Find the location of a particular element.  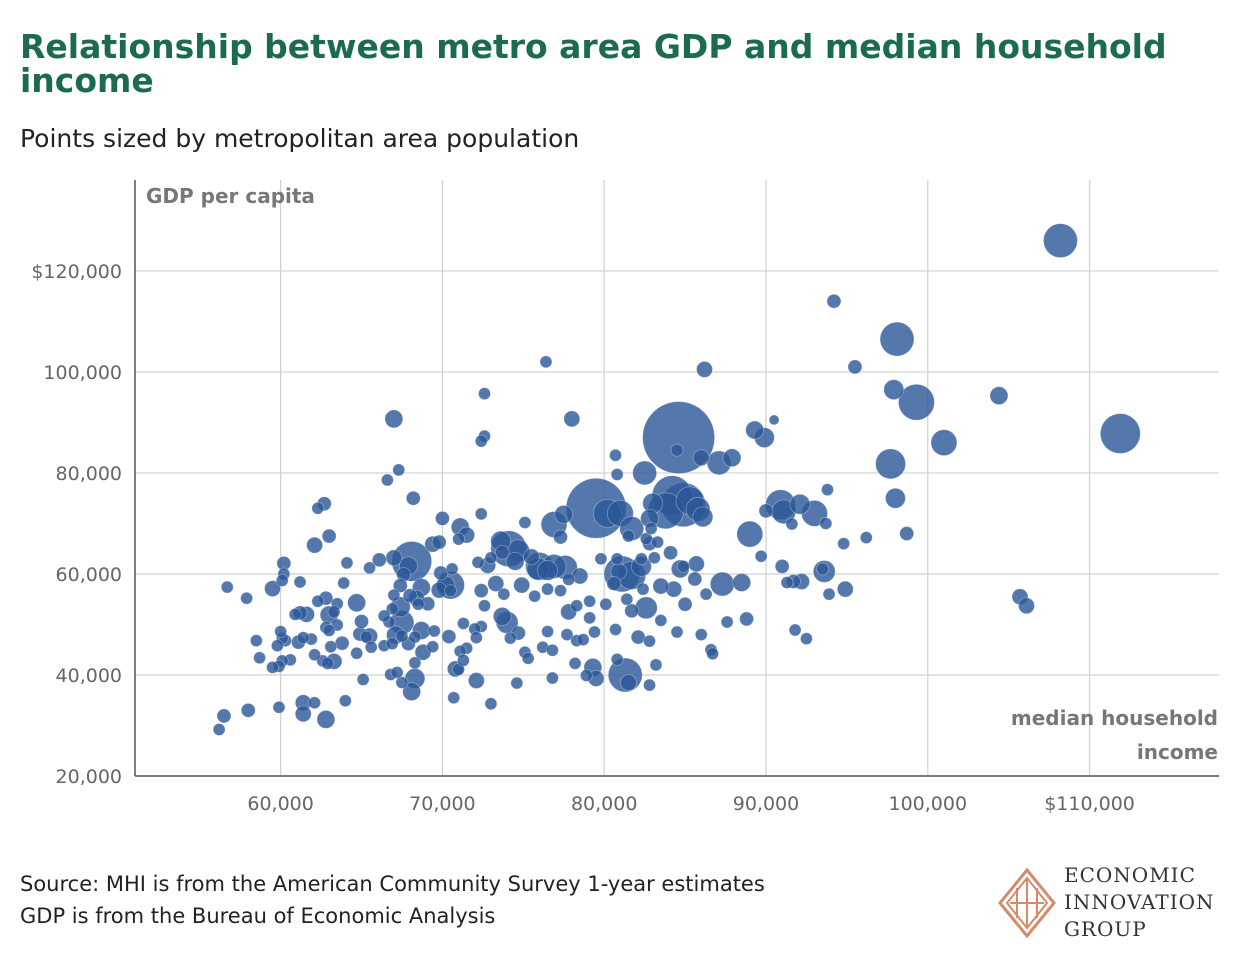

x-tick-label: 90,000 is located at coordinates (766, 804).